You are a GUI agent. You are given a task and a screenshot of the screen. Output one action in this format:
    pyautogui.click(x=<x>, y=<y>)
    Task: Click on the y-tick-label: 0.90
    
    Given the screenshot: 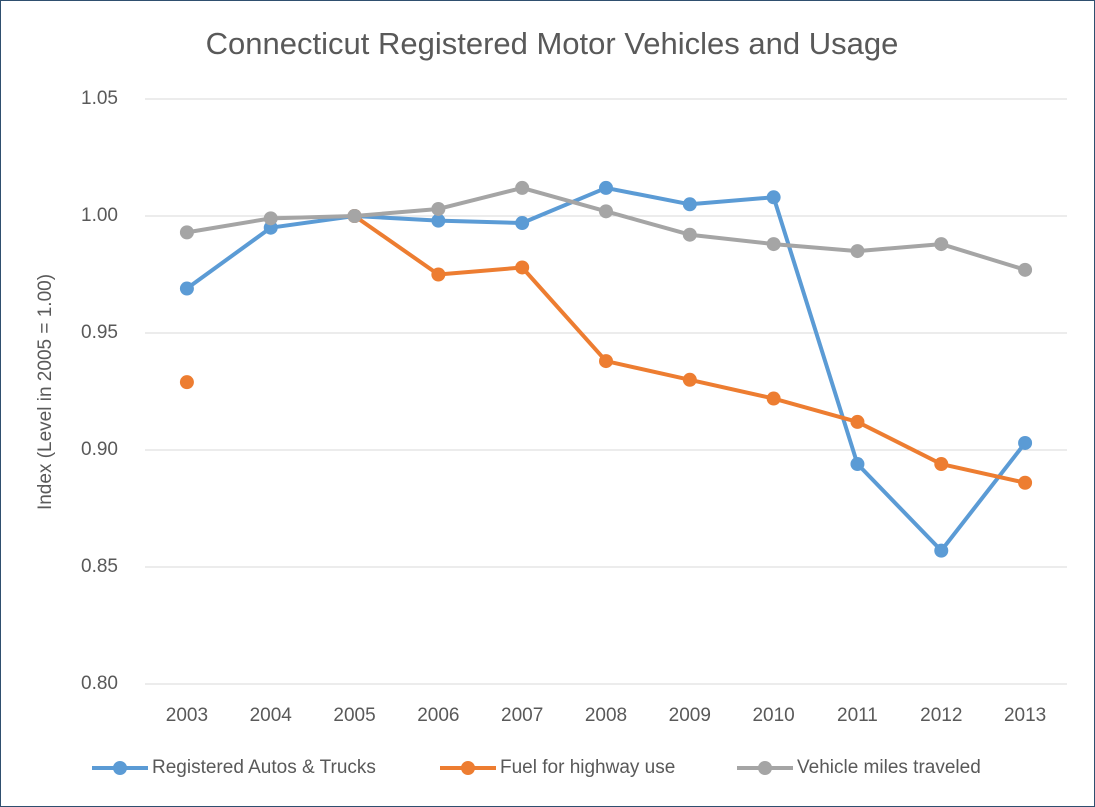 What is the action you would take?
    pyautogui.click(x=99, y=449)
    